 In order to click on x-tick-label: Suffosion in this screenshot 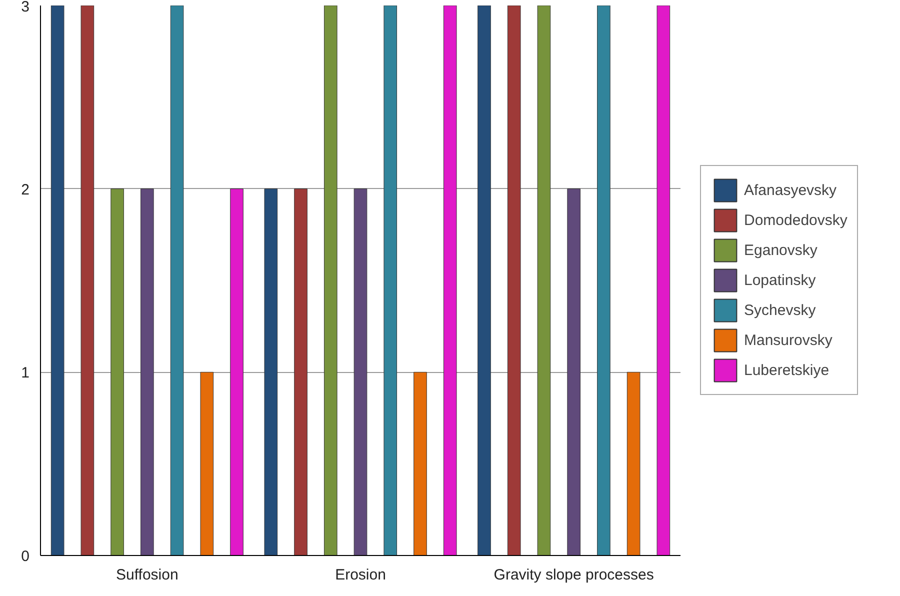, I will do `click(147, 575)`.